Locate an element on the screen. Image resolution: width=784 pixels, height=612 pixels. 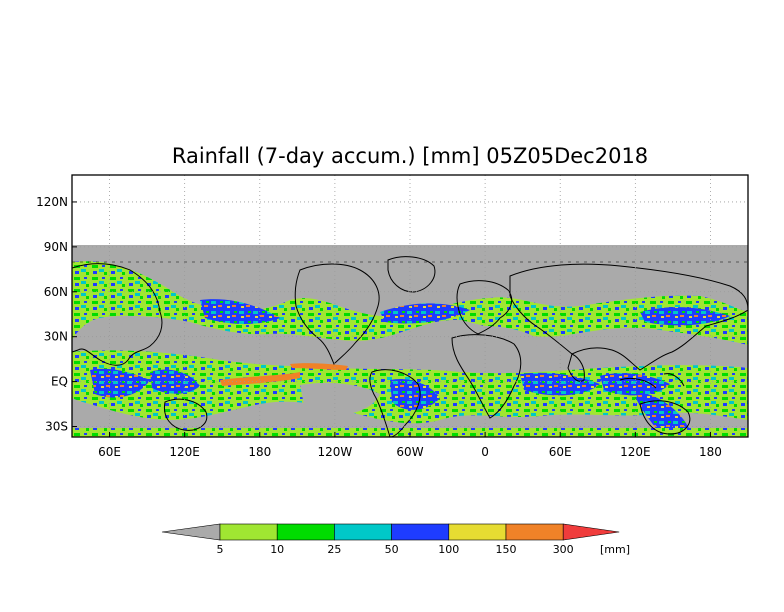
lat-tick-label: 90N is located at coordinates (56, 247).